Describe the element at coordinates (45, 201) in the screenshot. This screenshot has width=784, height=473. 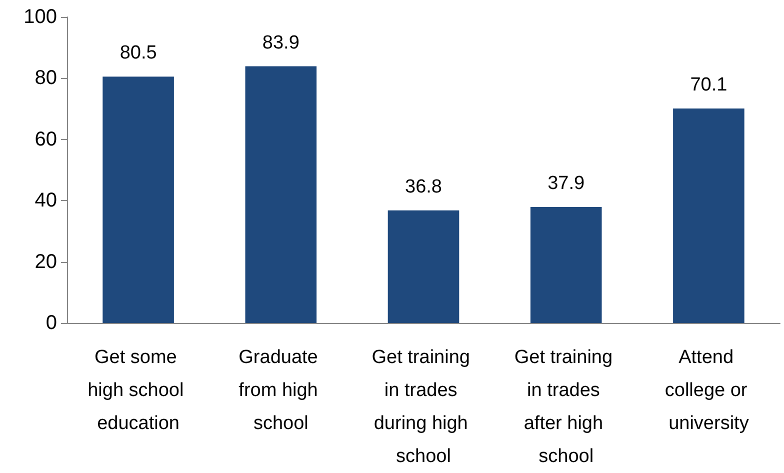
I see `y-tick-label: 40` at that location.